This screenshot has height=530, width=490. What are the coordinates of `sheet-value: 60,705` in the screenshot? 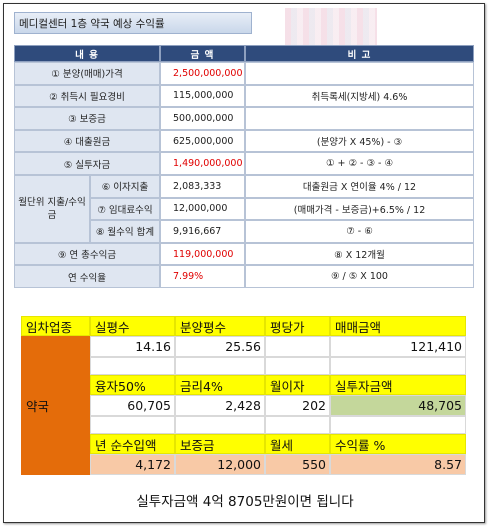 It's located at (132, 405).